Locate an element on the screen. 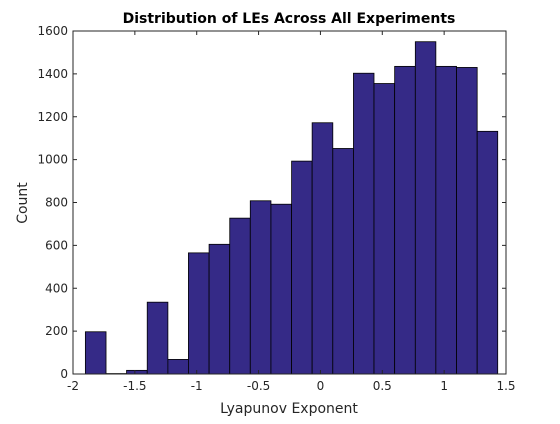 The image size is (560, 424). y-tick-label: 800 is located at coordinates (56, 203).